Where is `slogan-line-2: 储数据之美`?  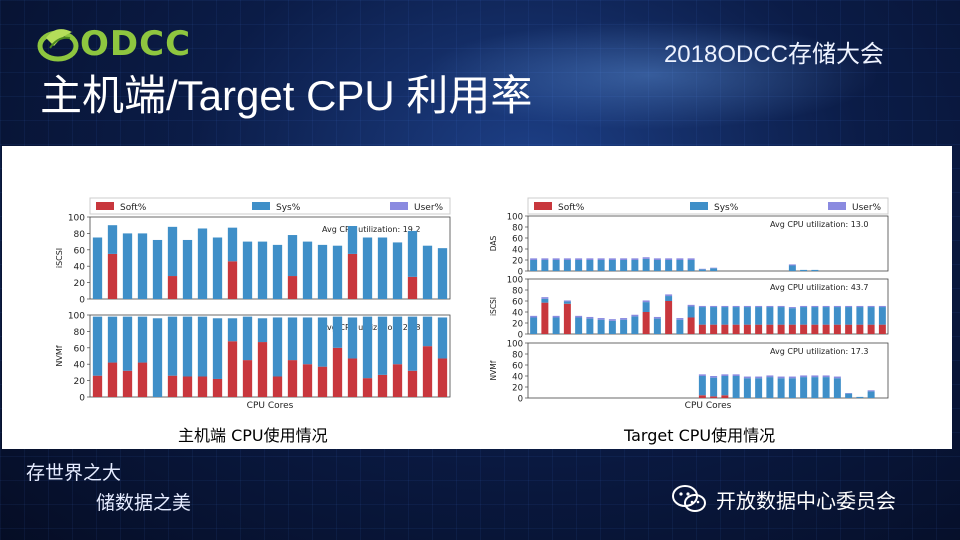 slogan-line-2: 储数据之美 is located at coordinates (144, 503).